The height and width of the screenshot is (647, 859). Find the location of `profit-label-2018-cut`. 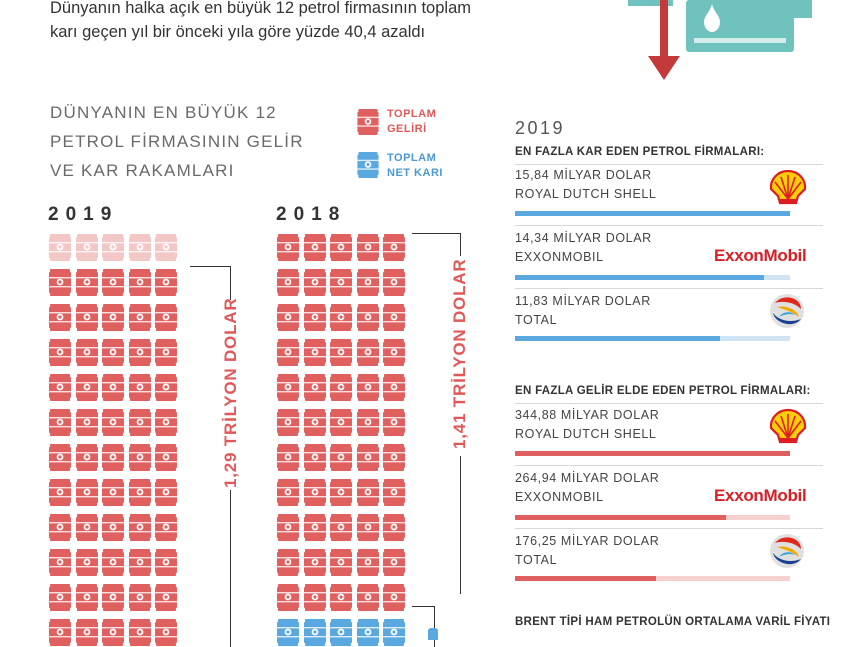

profit-label-2018-cut is located at coordinates (433, 634).